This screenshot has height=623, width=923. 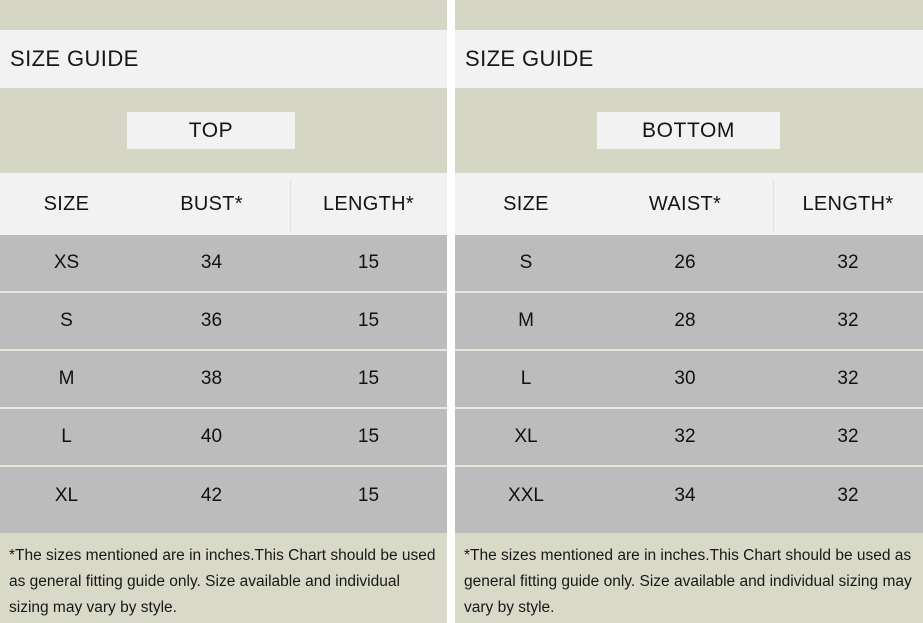 What do you see at coordinates (451, 311) in the screenshot?
I see `panel-separator` at bounding box center [451, 311].